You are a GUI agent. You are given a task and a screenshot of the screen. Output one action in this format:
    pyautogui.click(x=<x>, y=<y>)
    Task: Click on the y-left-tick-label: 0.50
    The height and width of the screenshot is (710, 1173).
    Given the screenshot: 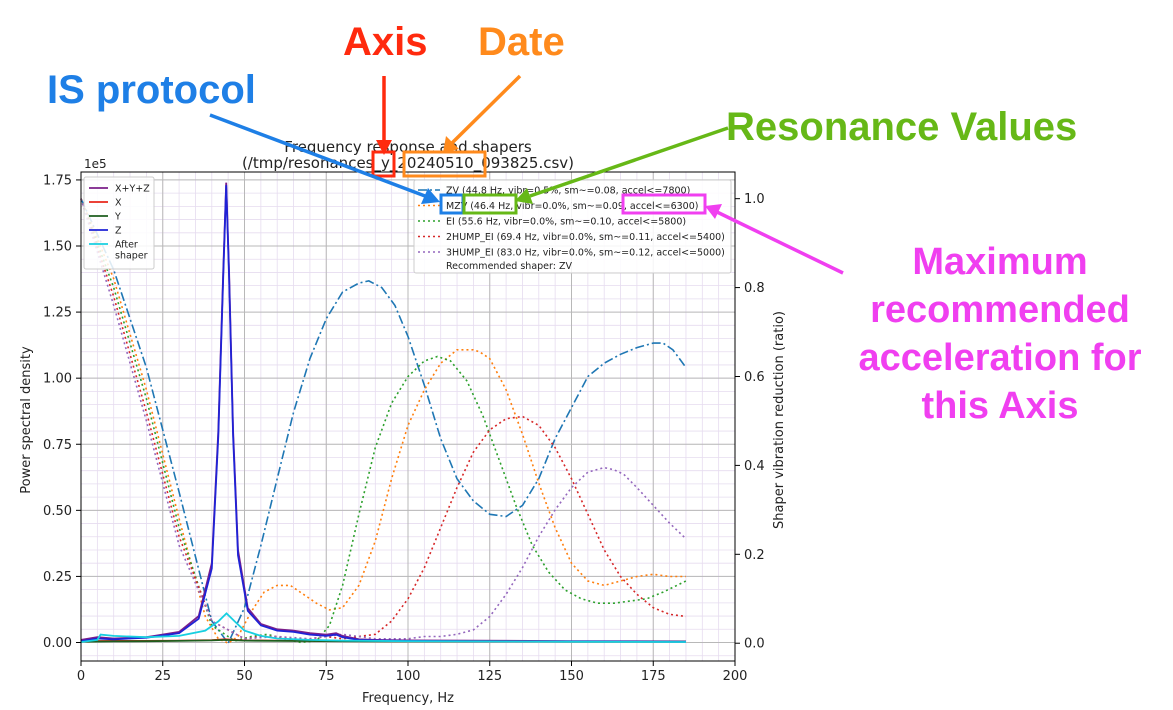 What is the action you would take?
    pyautogui.click(x=57, y=511)
    